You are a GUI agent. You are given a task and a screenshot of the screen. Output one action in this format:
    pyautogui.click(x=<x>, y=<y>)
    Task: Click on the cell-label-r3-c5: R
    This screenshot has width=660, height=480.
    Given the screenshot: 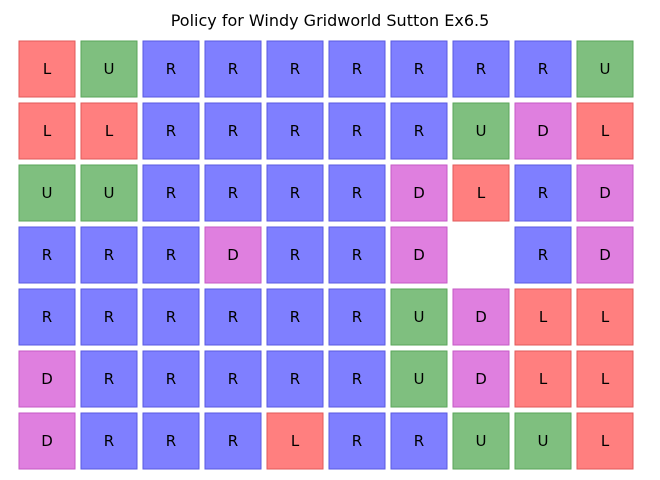 What is the action you would take?
    pyautogui.click(x=357, y=255)
    